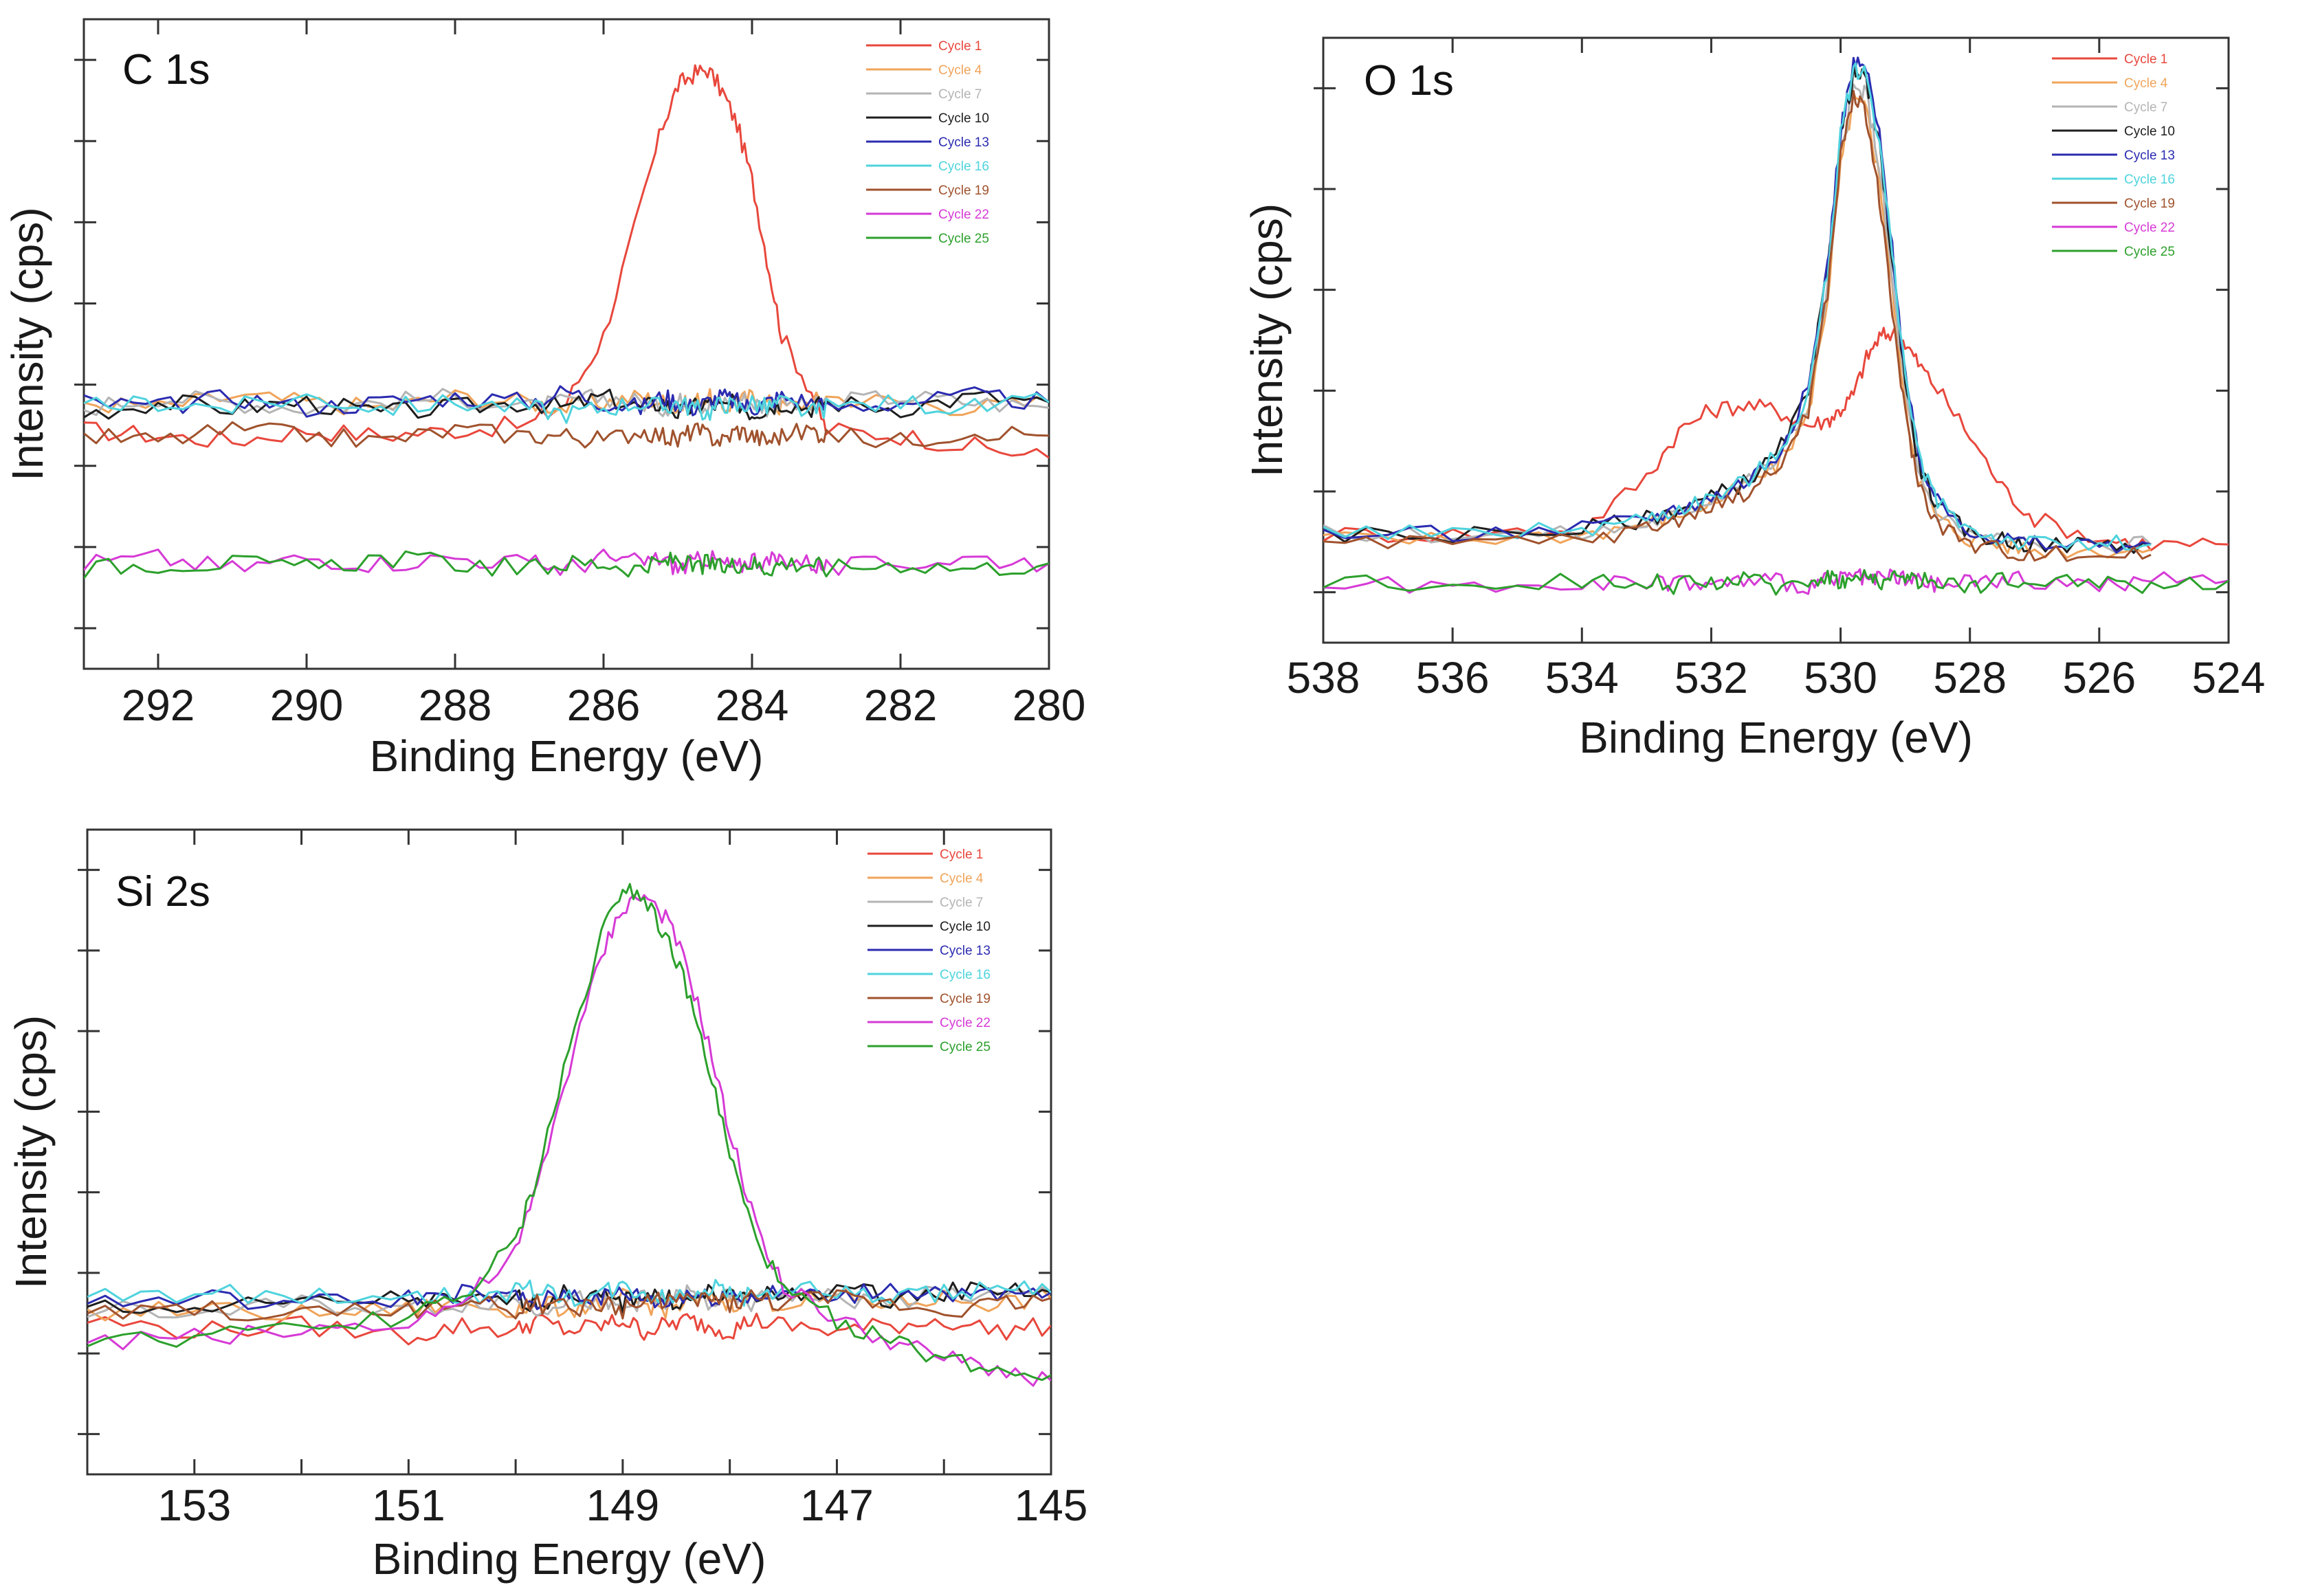 The width and height of the screenshot is (2298, 1596). I want to click on o1s-x-tick-label: 532, so click(1711, 677).